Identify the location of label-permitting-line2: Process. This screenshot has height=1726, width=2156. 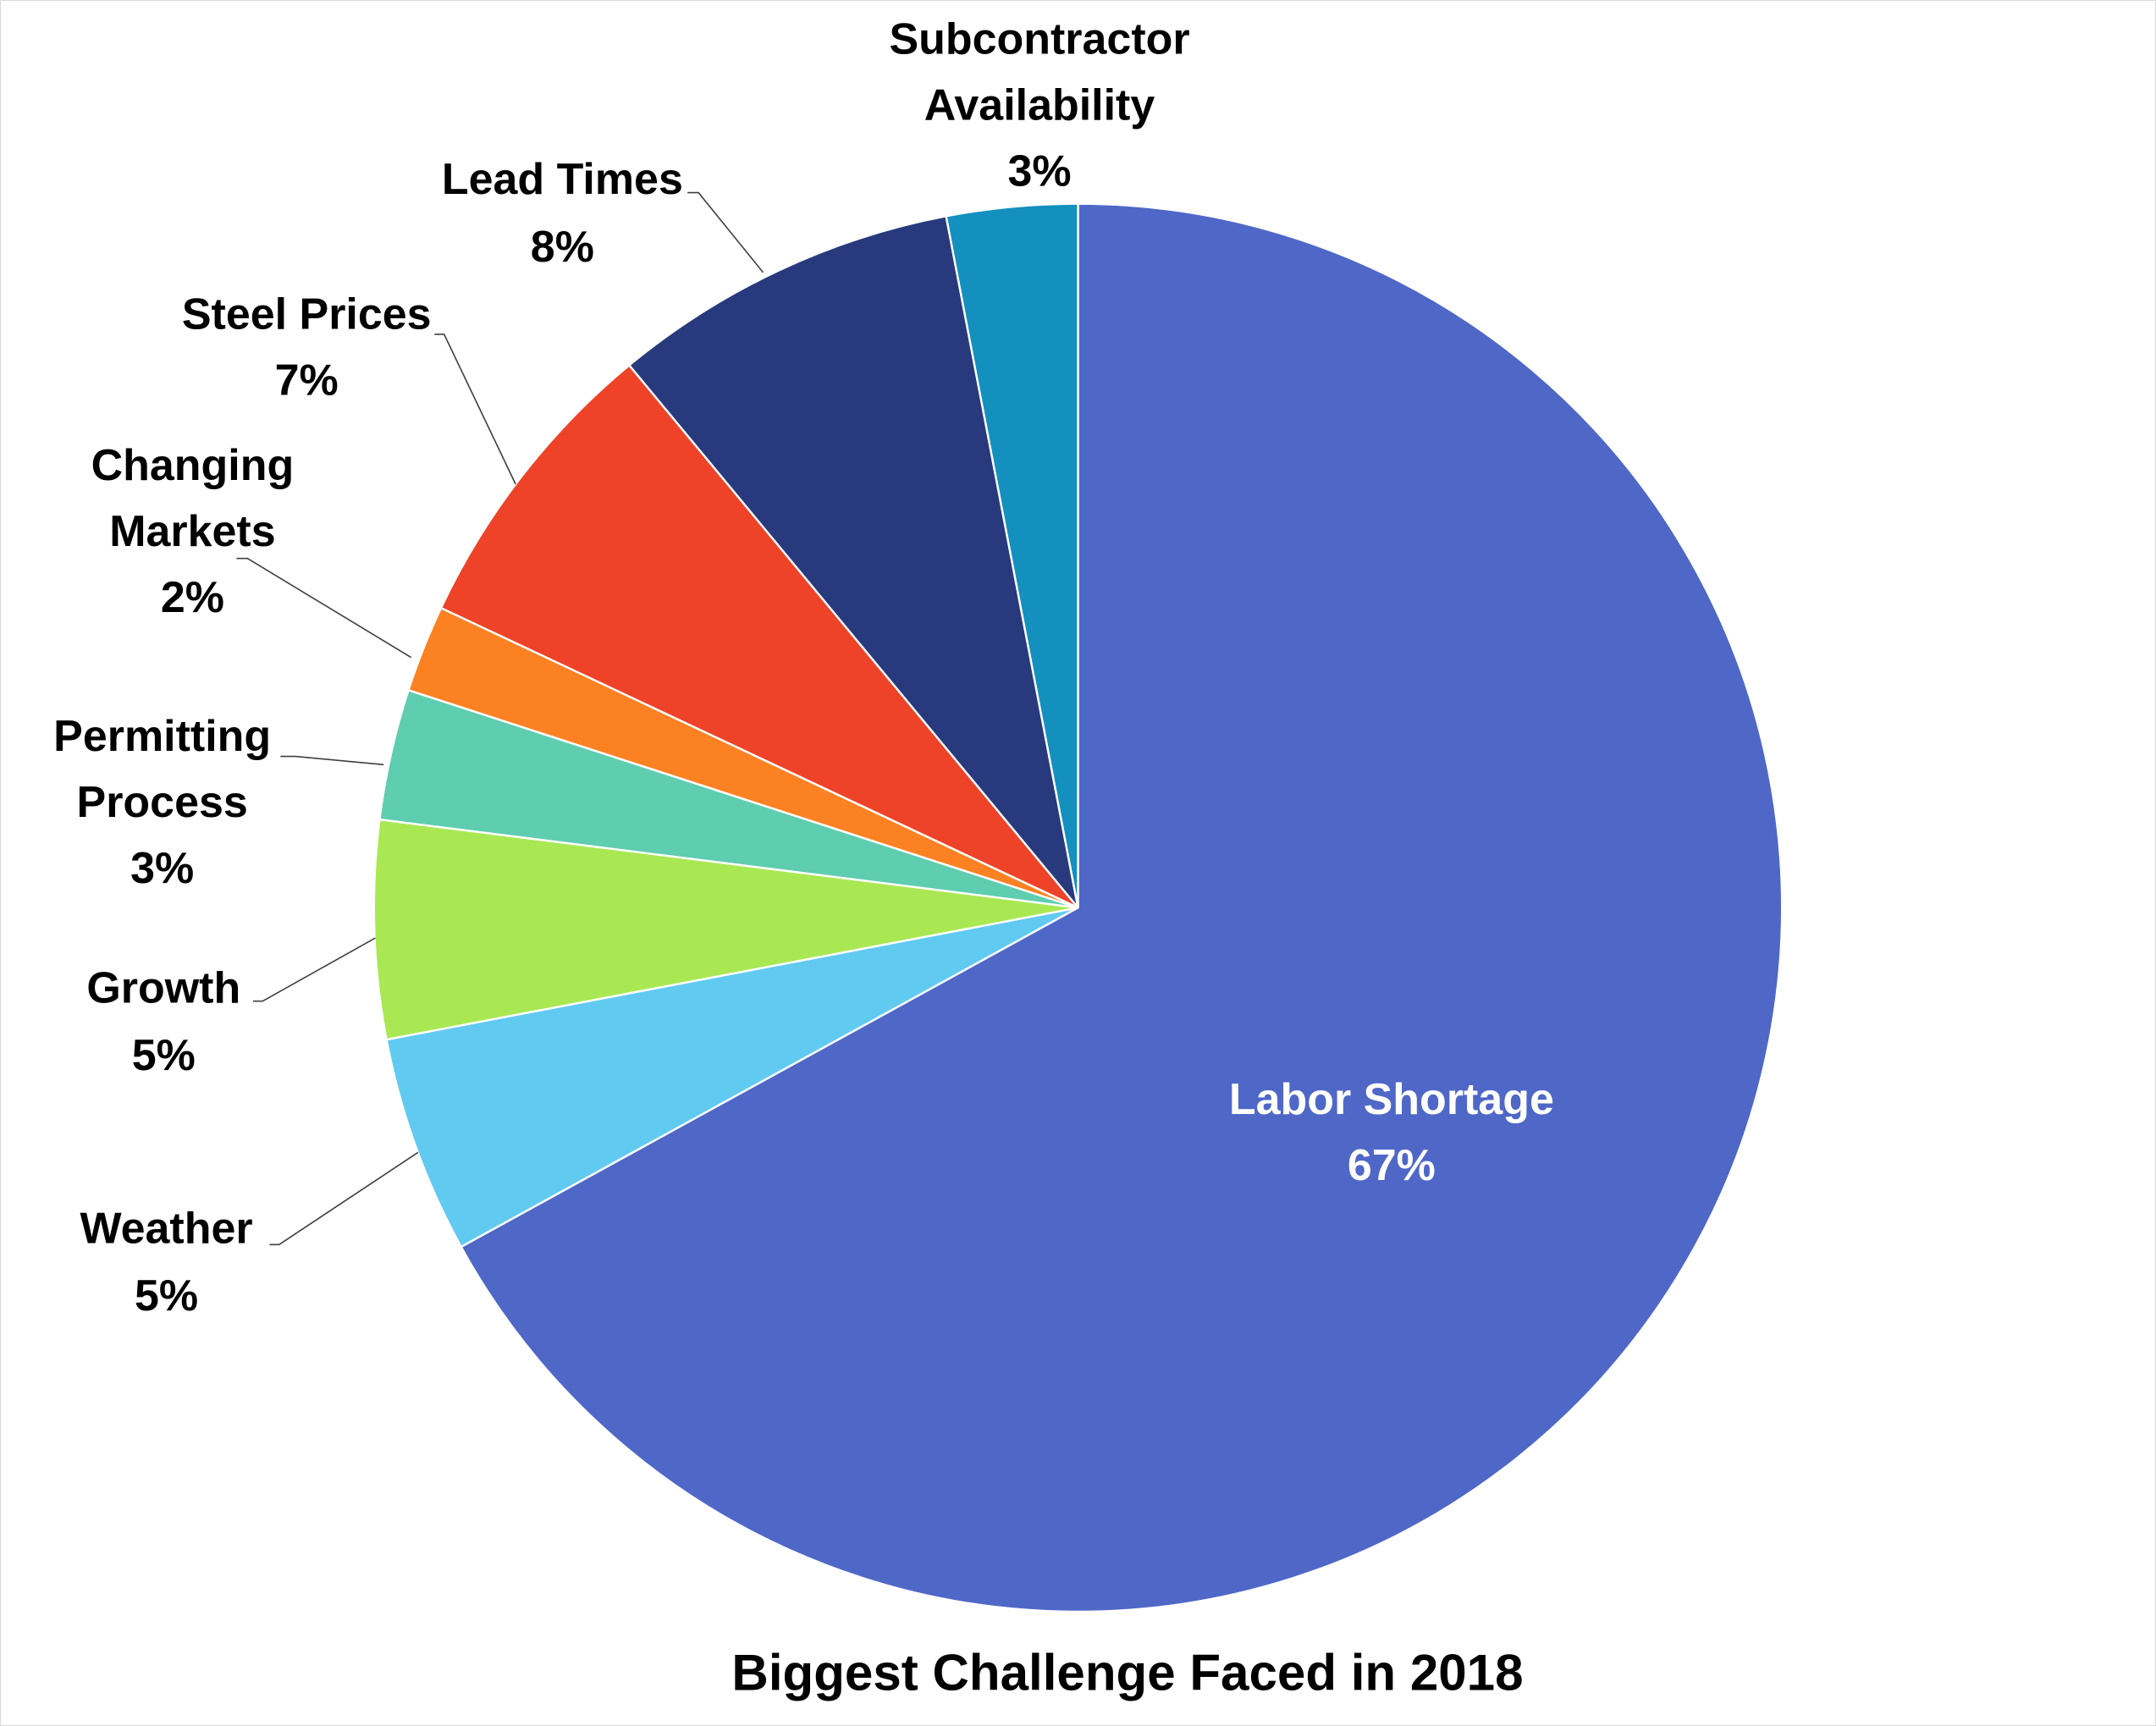
(162, 802).